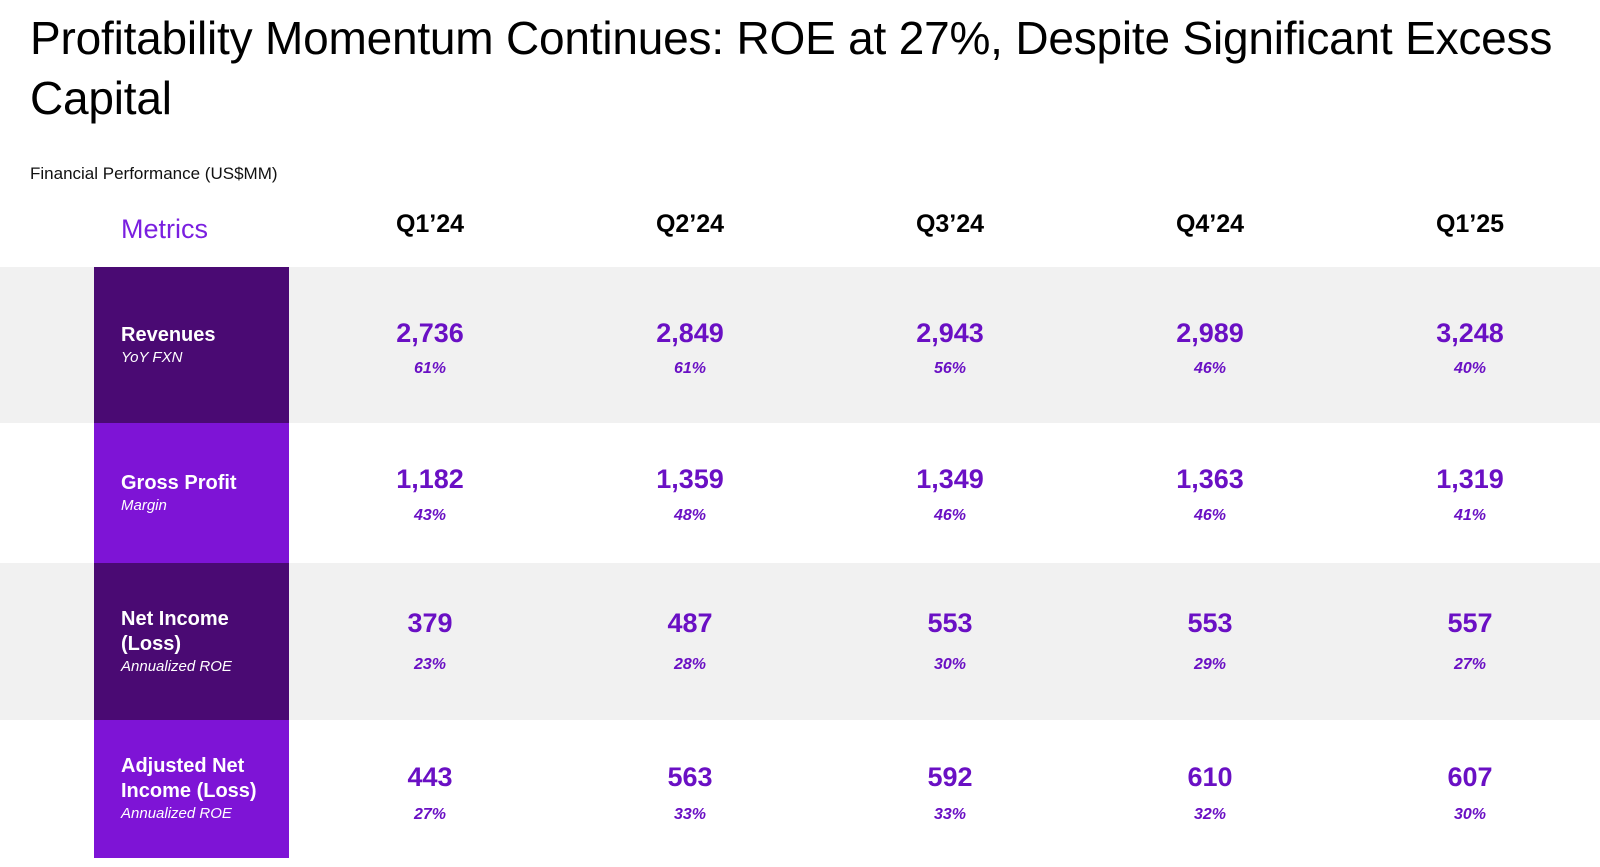 This screenshot has width=1600, height=867. Describe the element at coordinates (430, 479) in the screenshot. I see `metric-value: 1,182` at that location.